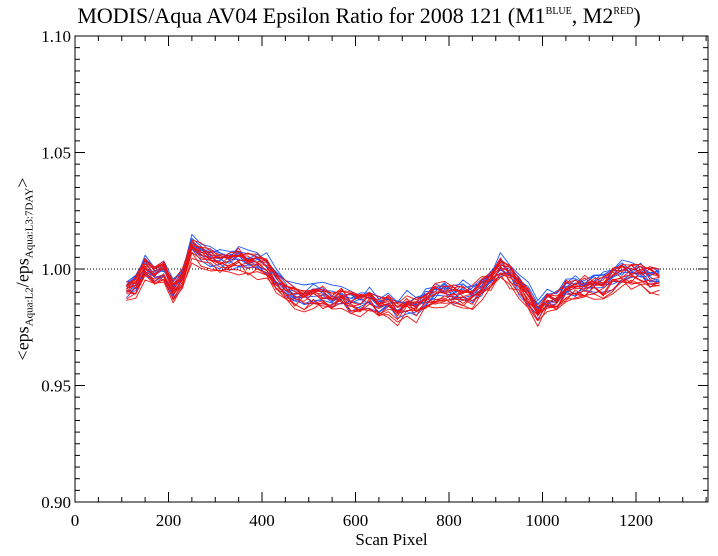  I want to click on x-tick-label: 1000, so click(543, 520).